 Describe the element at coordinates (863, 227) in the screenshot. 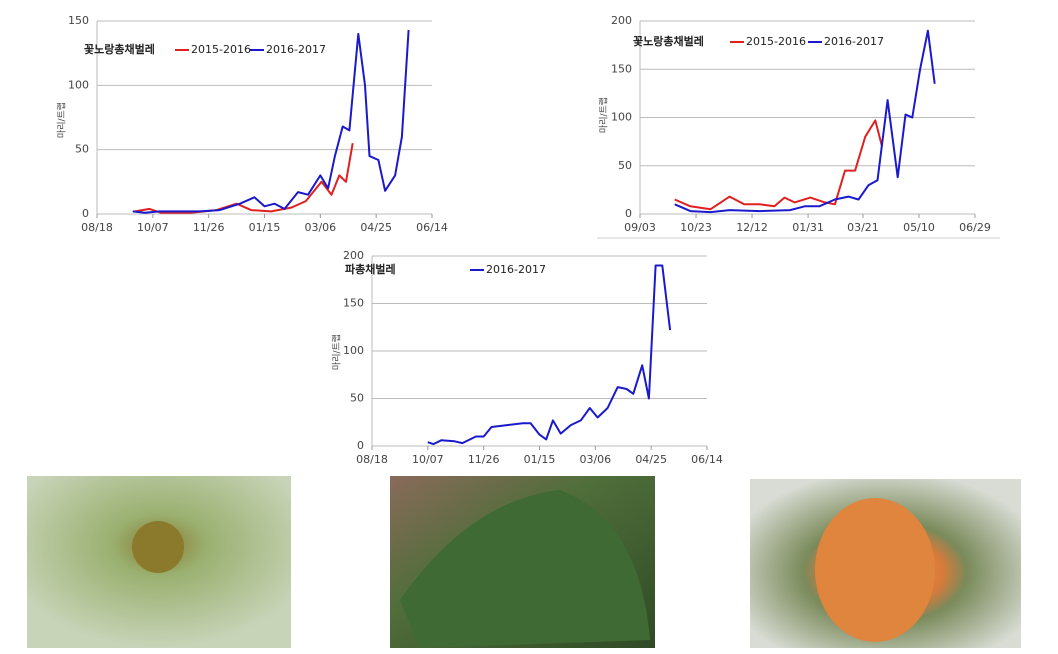

I see `x-tick-label: 03/21` at that location.